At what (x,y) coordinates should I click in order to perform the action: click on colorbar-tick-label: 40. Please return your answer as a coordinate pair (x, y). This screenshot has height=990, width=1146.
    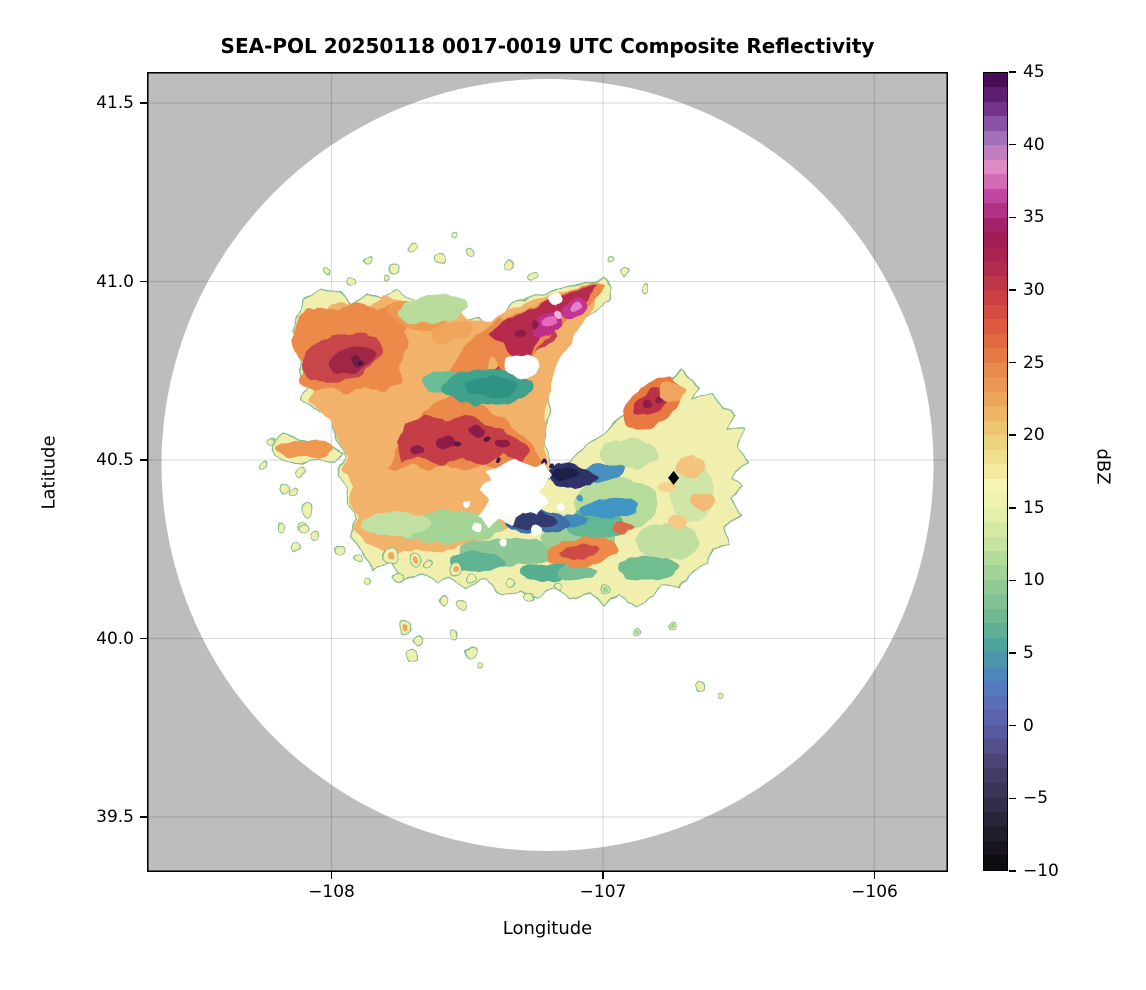
    Looking at the image, I should click on (1034, 144).